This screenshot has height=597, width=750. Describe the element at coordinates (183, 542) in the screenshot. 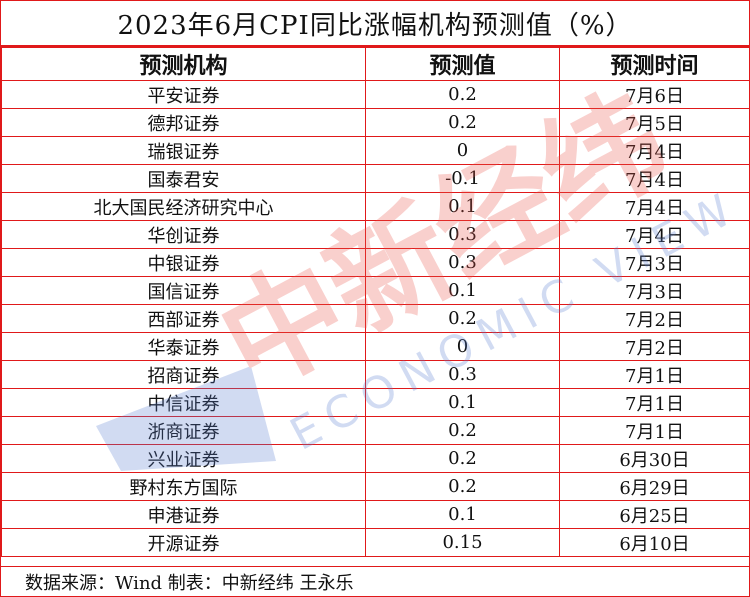

I see `cell-institution: 开源证券` at that location.